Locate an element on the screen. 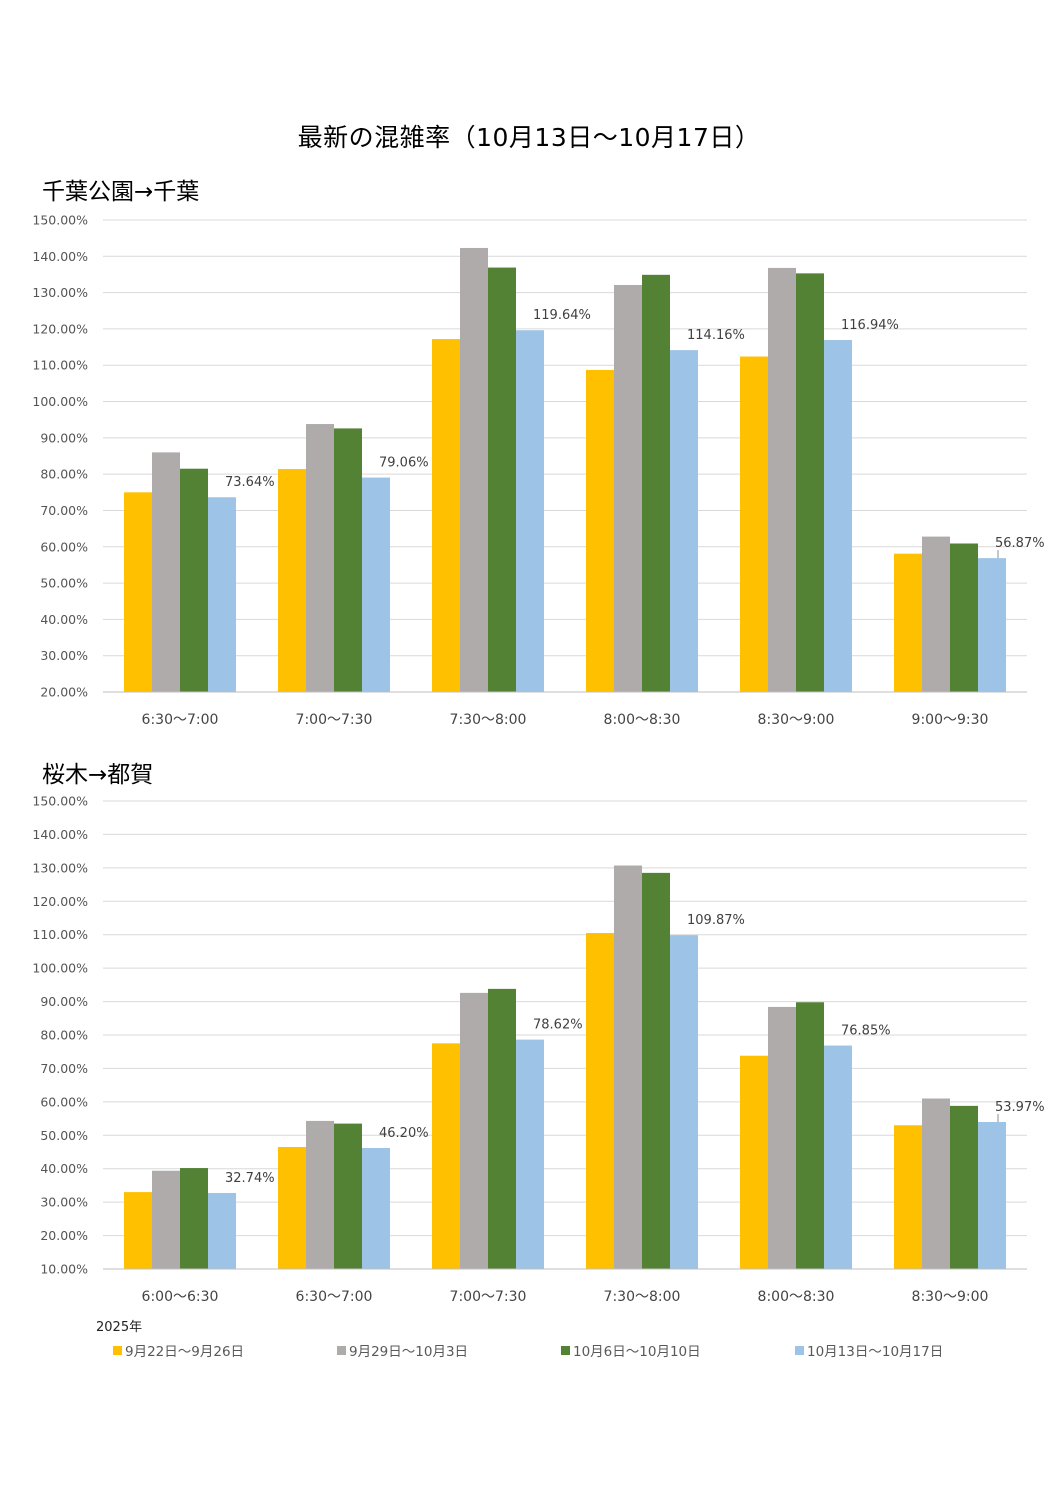 The width and height of the screenshot is (1058, 1496). y-tick-label: 120.00% is located at coordinates (60, 328).